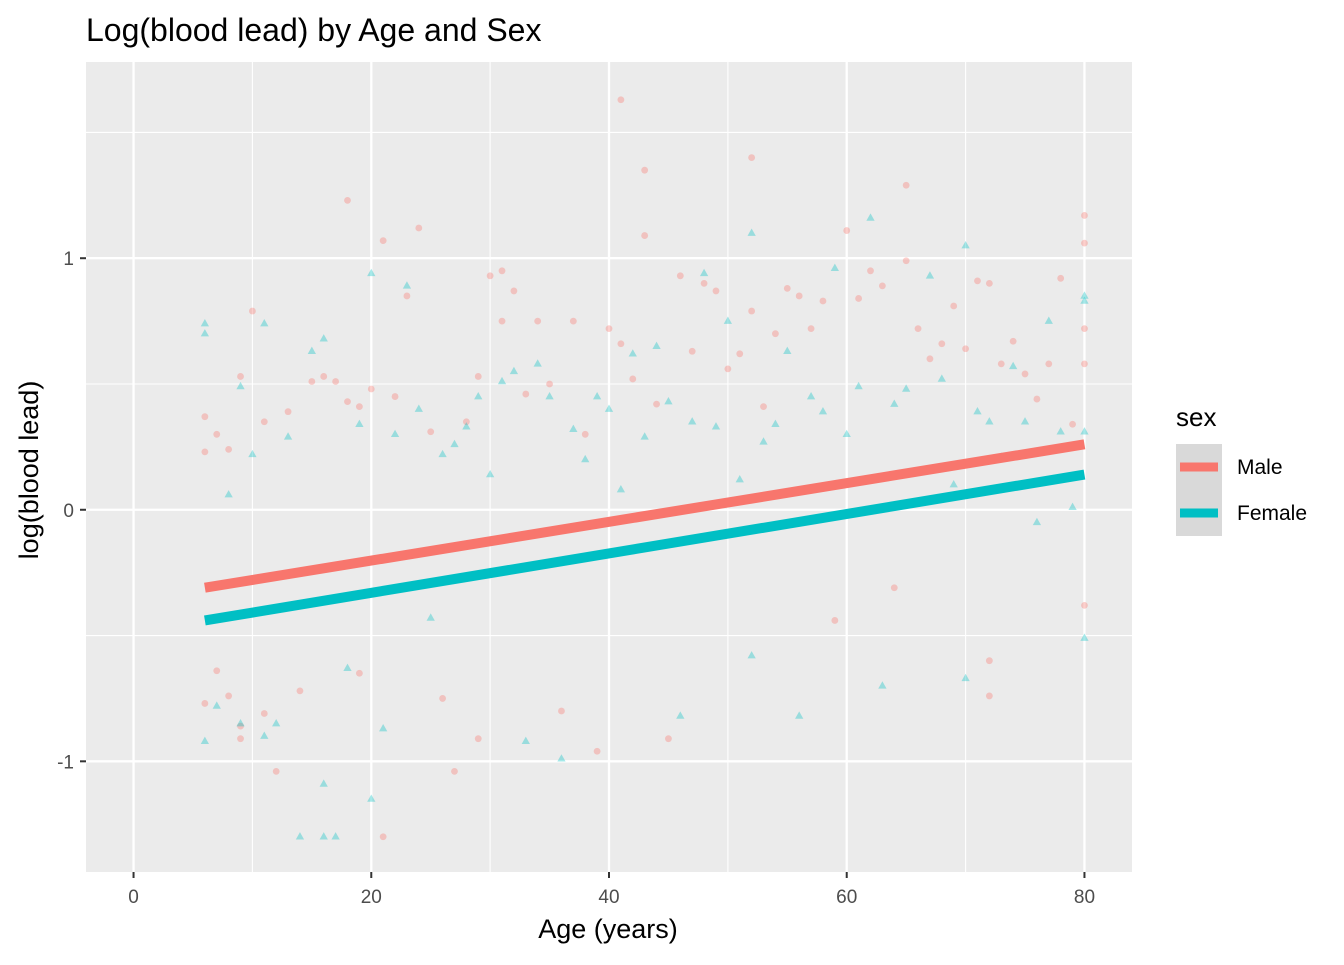 The image size is (1344, 965). I want to click on fit-lines-layer, so click(645, 532).